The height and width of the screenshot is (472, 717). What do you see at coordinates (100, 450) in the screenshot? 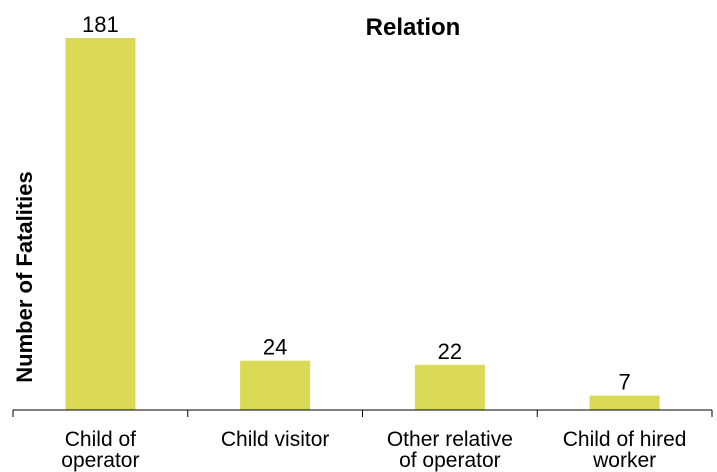
I see `category-label: Child of operator` at bounding box center [100, 450].